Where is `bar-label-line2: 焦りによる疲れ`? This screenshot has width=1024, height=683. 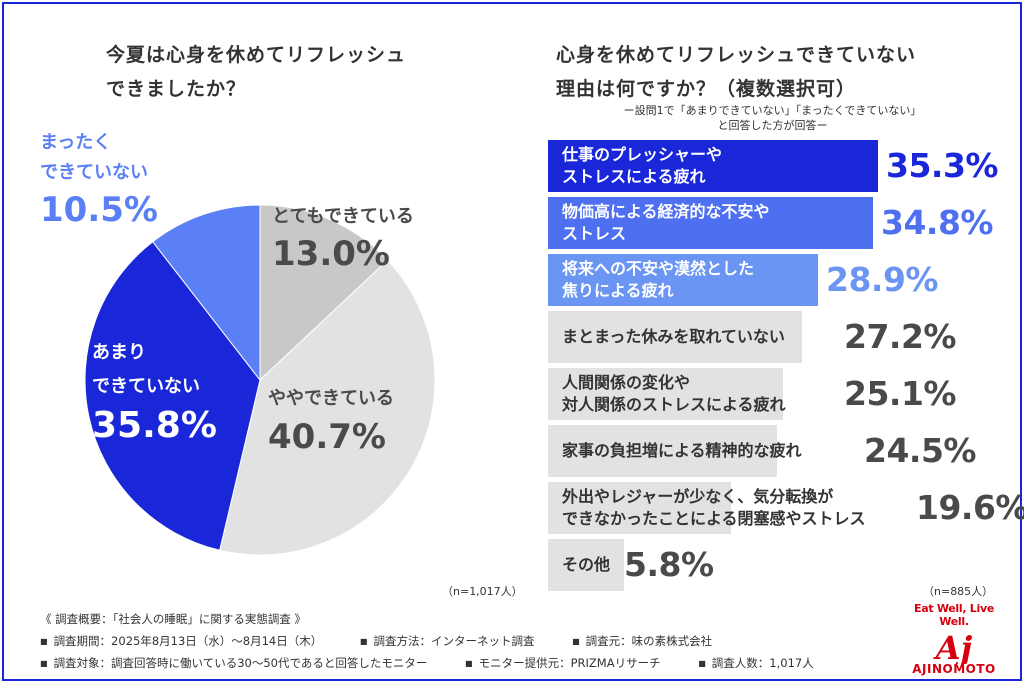
bar-label-line2: 焦りによる疲れ is located at coordinates (618, 290).